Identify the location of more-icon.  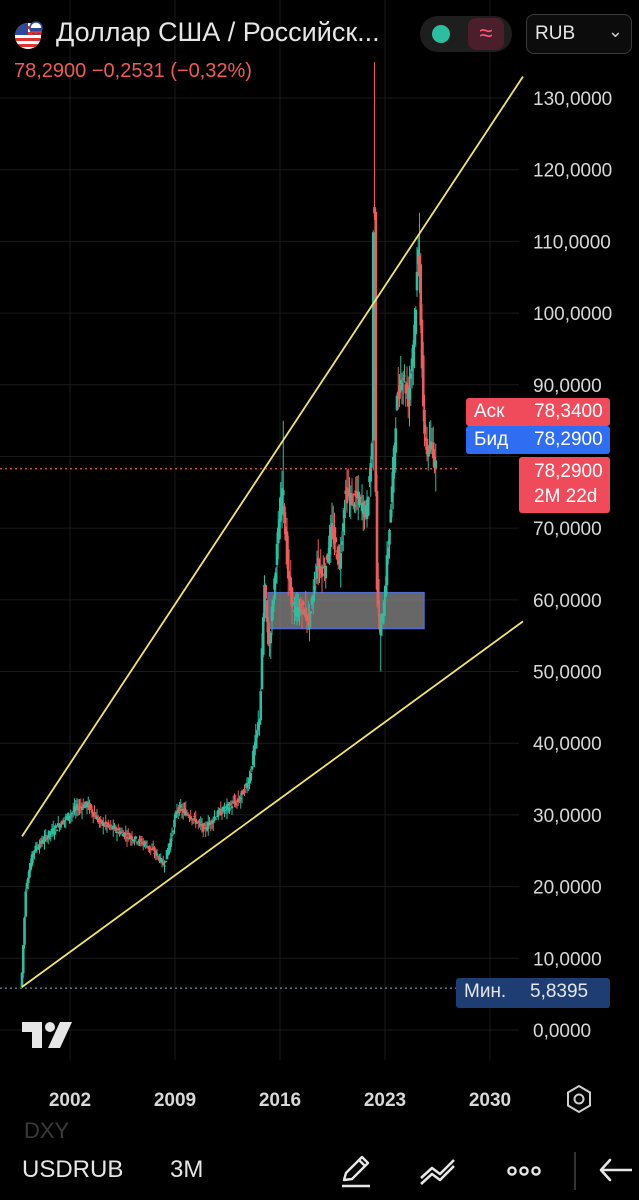
(524, 1170).